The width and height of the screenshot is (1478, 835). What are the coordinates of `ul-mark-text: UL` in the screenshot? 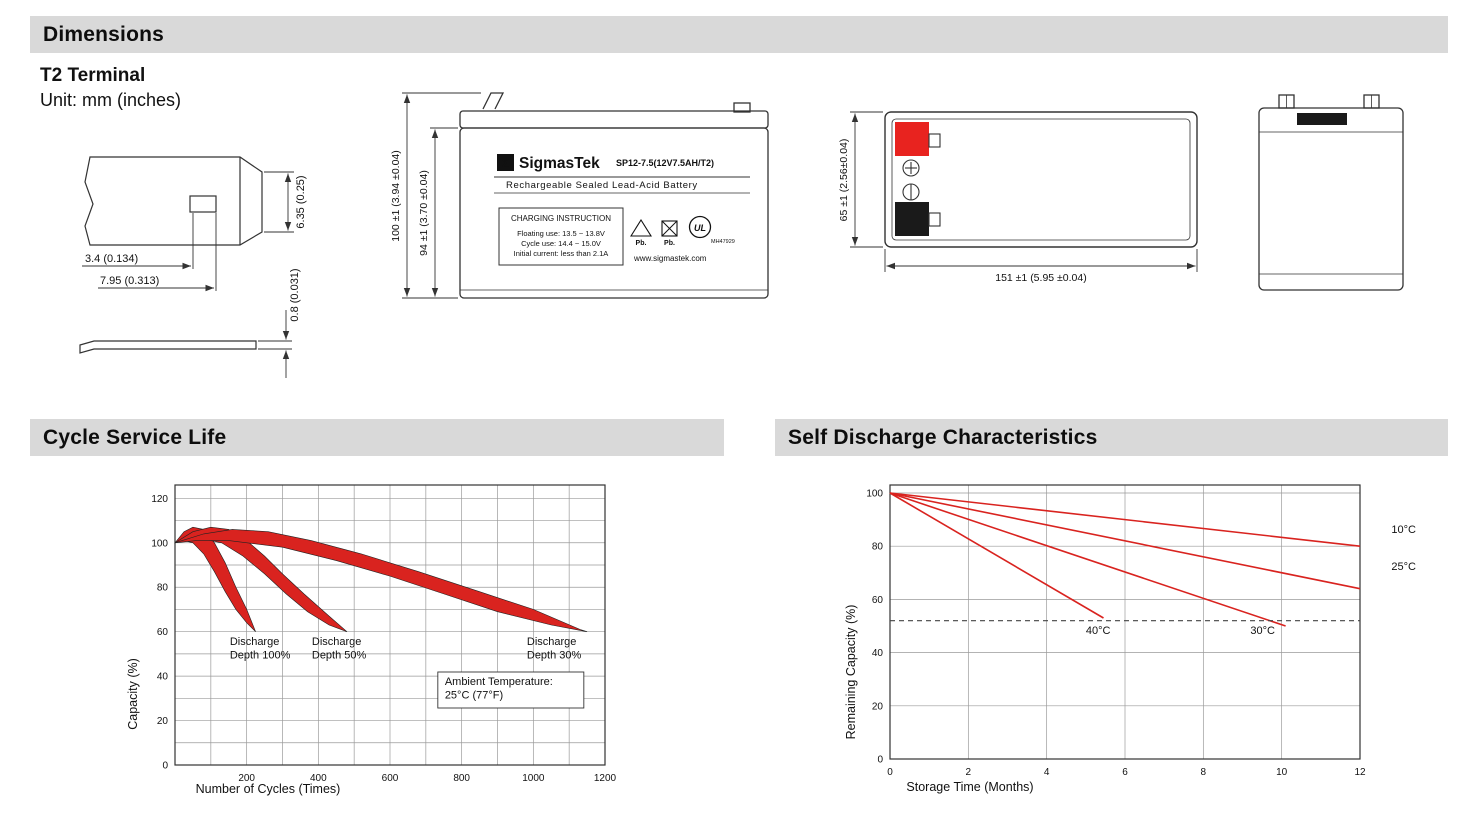 It's located at (700, 228).